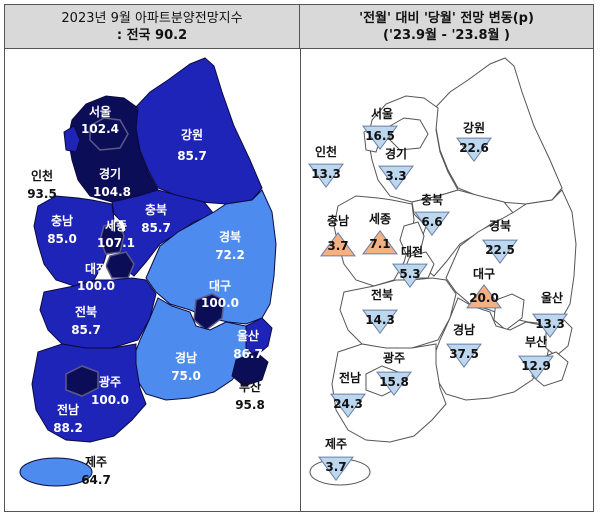  I want to click on change-name-gyeongbuk: 경북, so click(500, 226).